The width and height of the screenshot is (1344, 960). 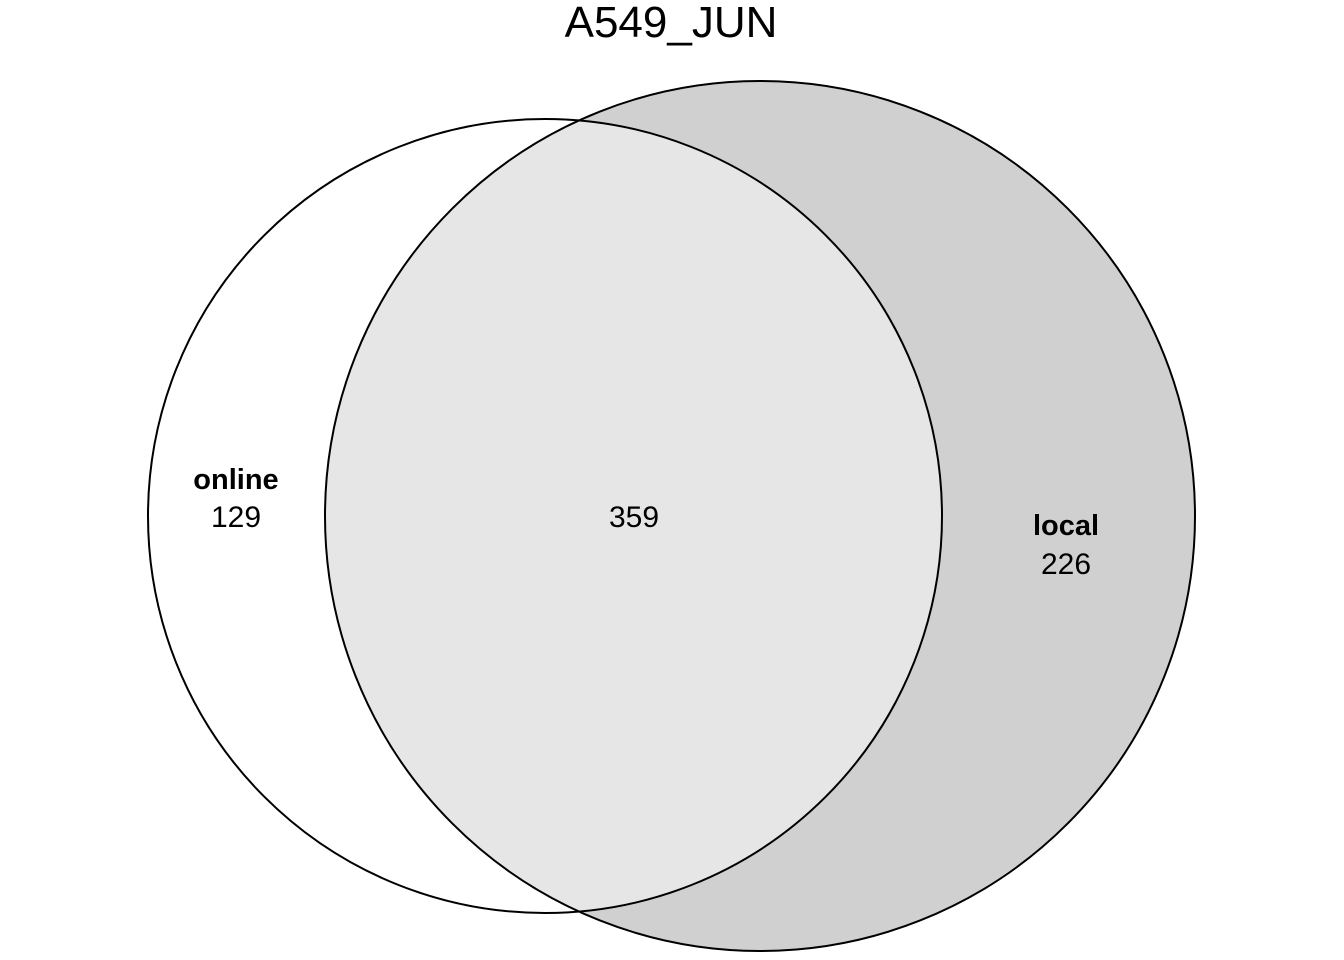 I want to click on local-set-label: local, so click(x=1066, y=526).